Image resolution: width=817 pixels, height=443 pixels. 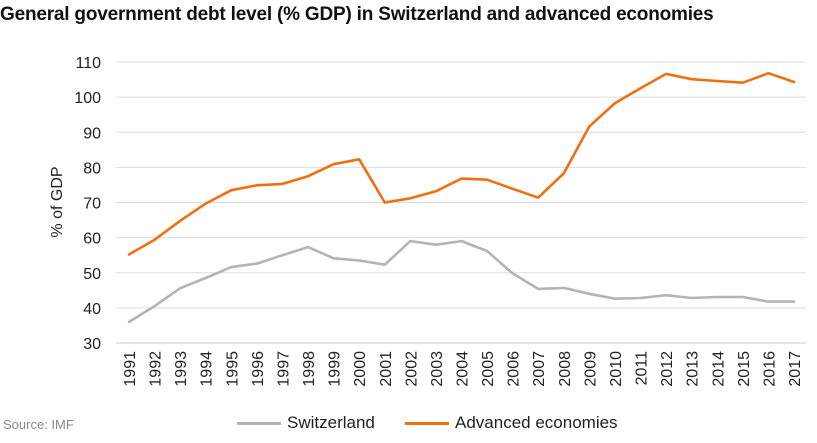 What do you see at coordinates (331, 422) in the screenshot?
I see `legend-label-switzerland: Switzerland` at bounding box center [331, 422].